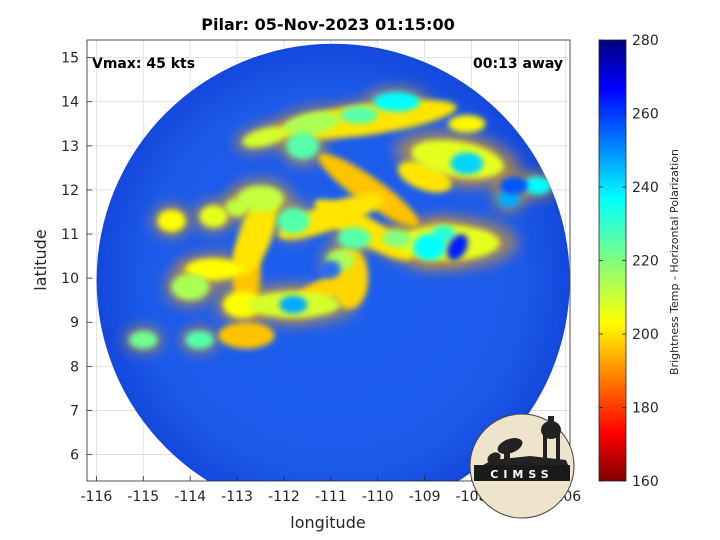 The width and height of the screenshot is (720, 540). I want to click on x-tick-label: -112, so click(284, 497).